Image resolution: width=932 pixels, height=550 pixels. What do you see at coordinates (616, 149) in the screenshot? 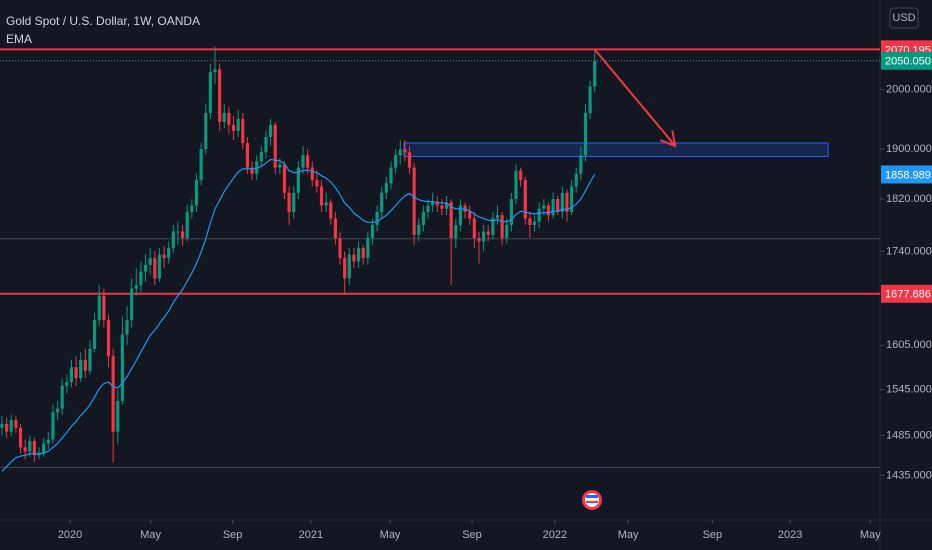
I see `zone` at bounding box center [616, 149].